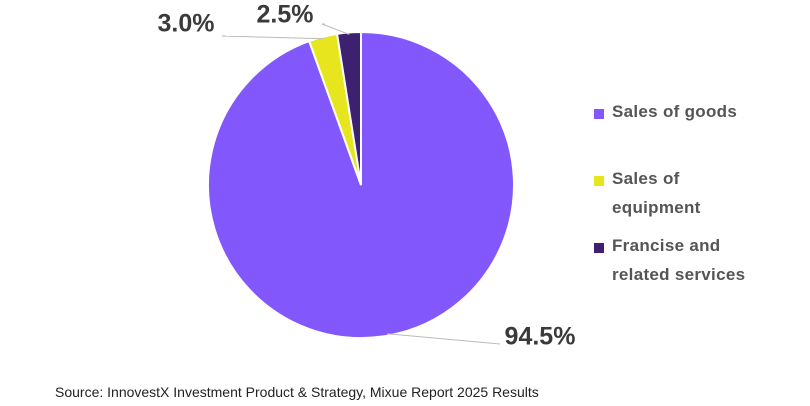 Image resolution: width=810 pixels, height=406 pixels. Describe the element at coordinates (186, 24) in the screenshot. I see `data-label: 3.0%` at that location.